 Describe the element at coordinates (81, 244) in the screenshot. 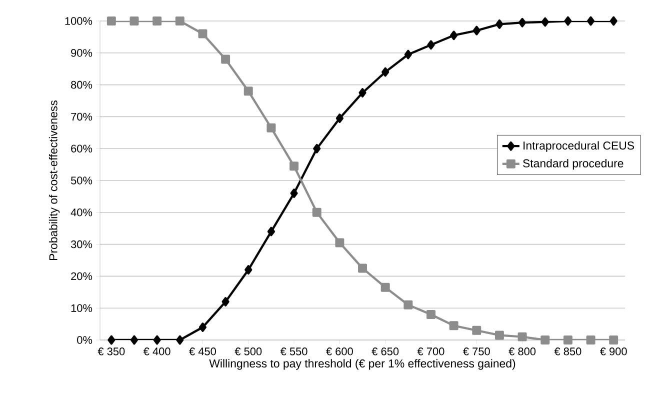

I see `y-tick-label: 30%` at that location.